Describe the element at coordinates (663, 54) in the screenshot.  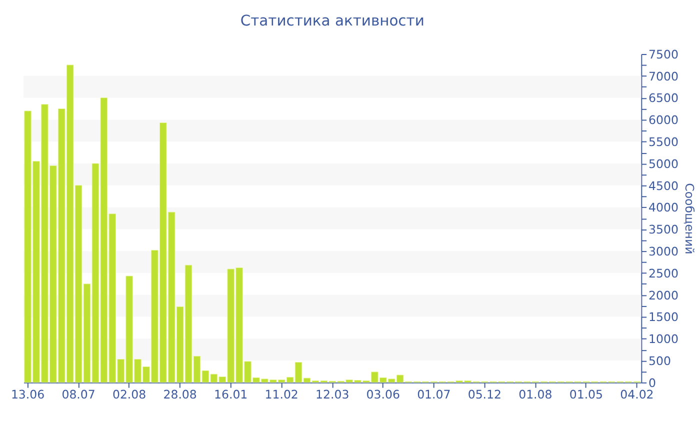
I see `y-tick-label: 7500` at that location.